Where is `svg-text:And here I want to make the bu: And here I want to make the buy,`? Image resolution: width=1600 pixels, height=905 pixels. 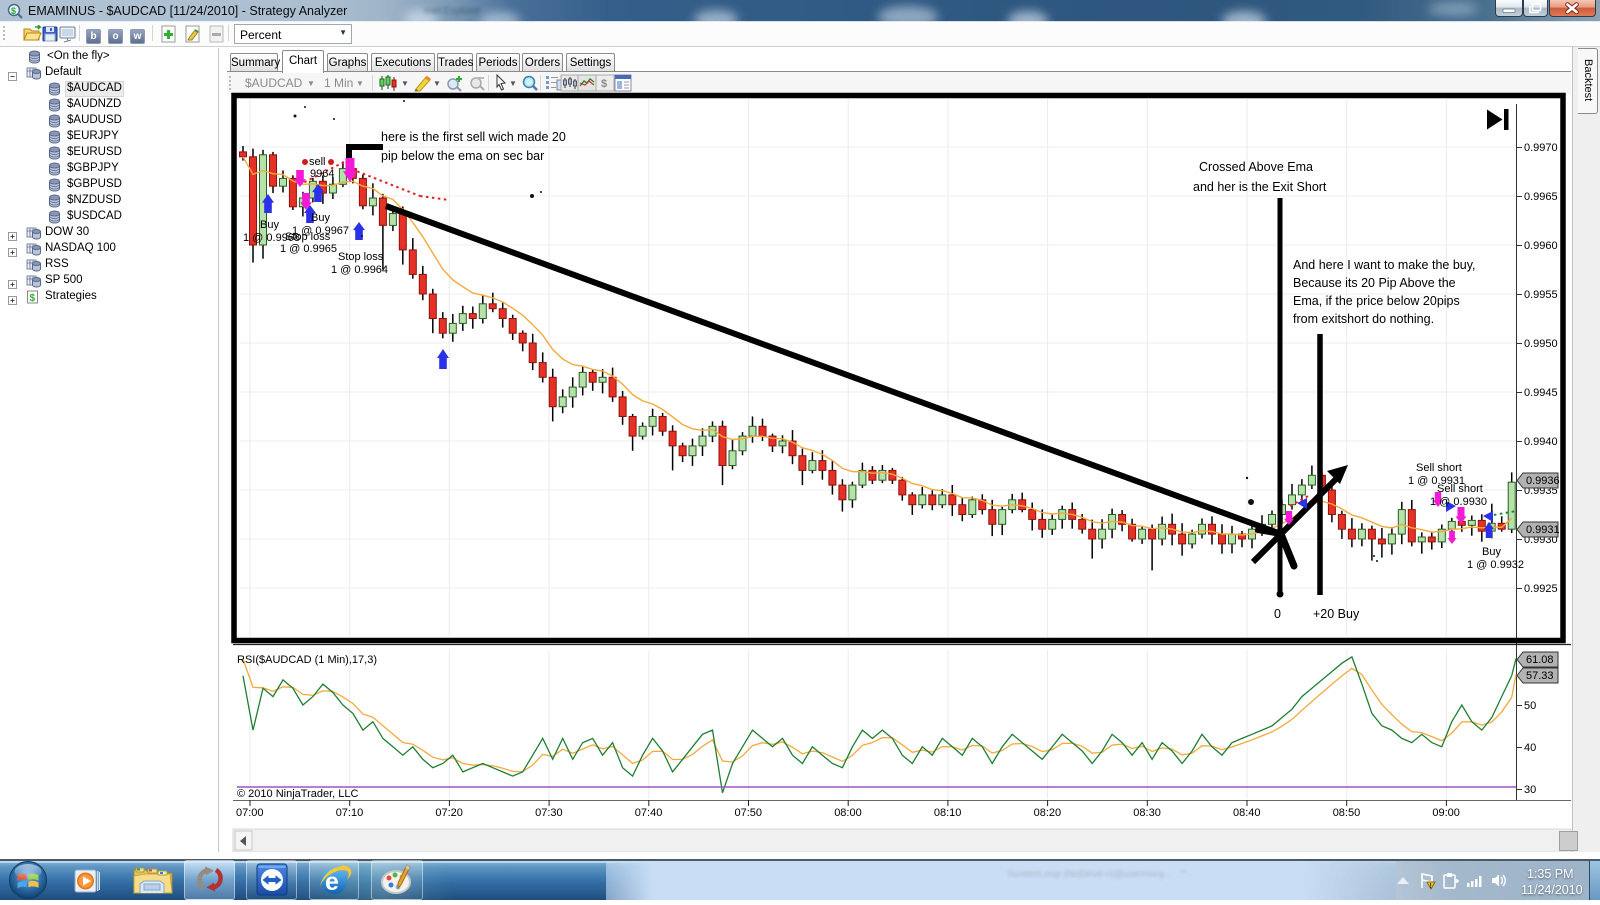 svg-text:And here I want to make the bu: And here I want to make the buy, is located at coordinates (1384, 265).